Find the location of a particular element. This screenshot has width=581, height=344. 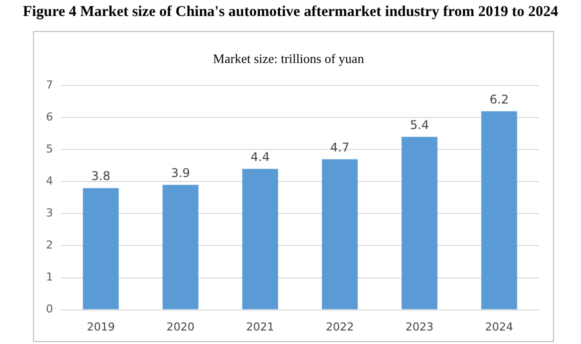

chart-title: Figure 4 Market size of China's automotive aftermarket industry from 2019 to 2024 is located at coordinates (291, 13).